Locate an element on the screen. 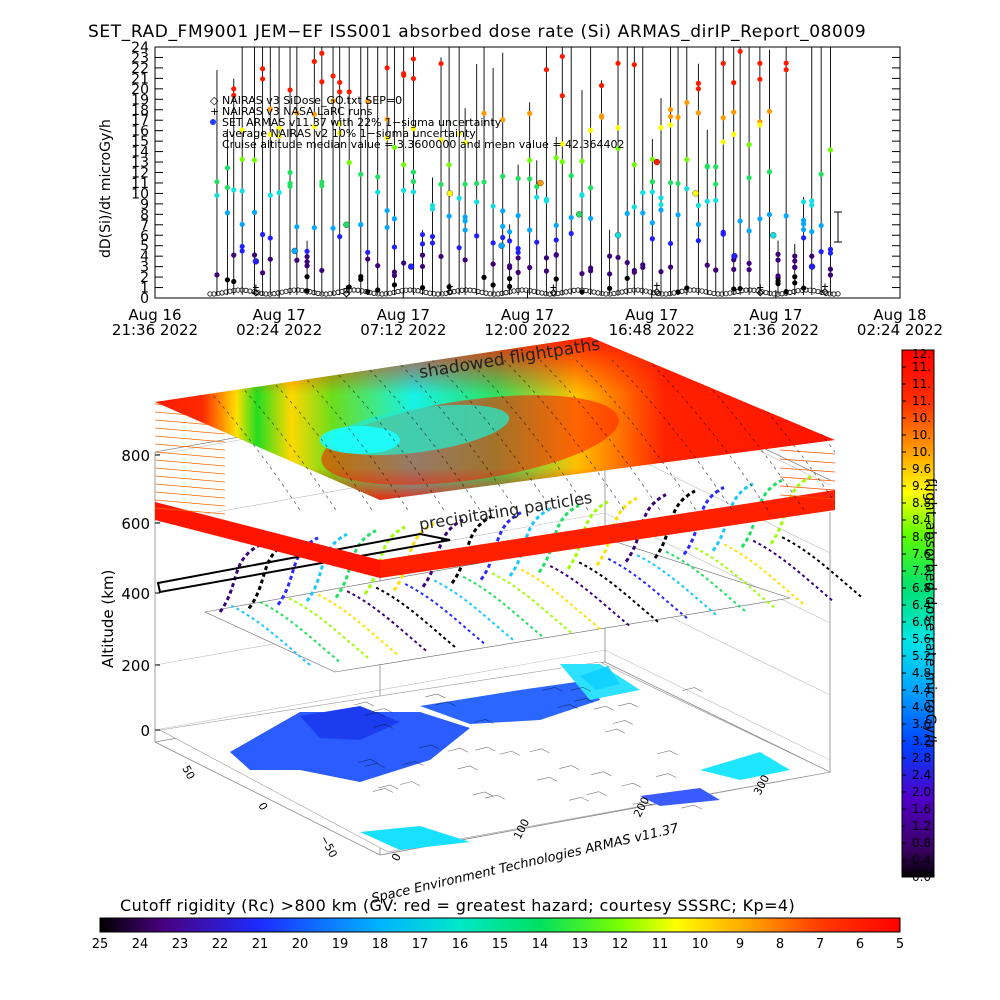 Image resolution: width=1000 pixels, height=1000 pixels. larc-point is located at coordinates (255, 287).